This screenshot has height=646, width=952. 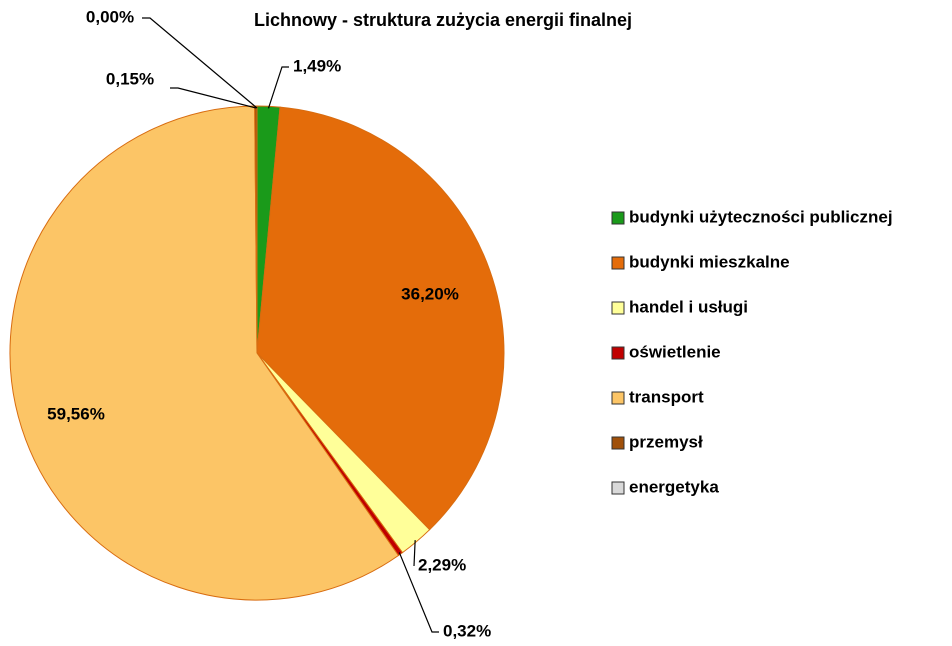 What do you see at coordinates (666, 441) in the screenshot?
I see `legend-label: przemysł` at bounding box center [666, 441].